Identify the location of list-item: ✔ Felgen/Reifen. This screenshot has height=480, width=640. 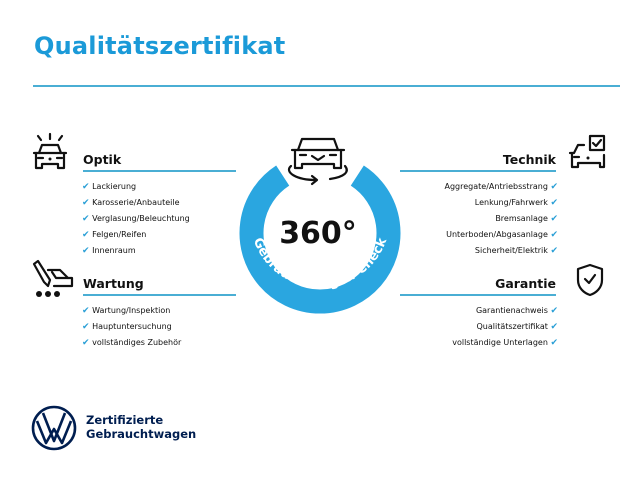
(114, 235).